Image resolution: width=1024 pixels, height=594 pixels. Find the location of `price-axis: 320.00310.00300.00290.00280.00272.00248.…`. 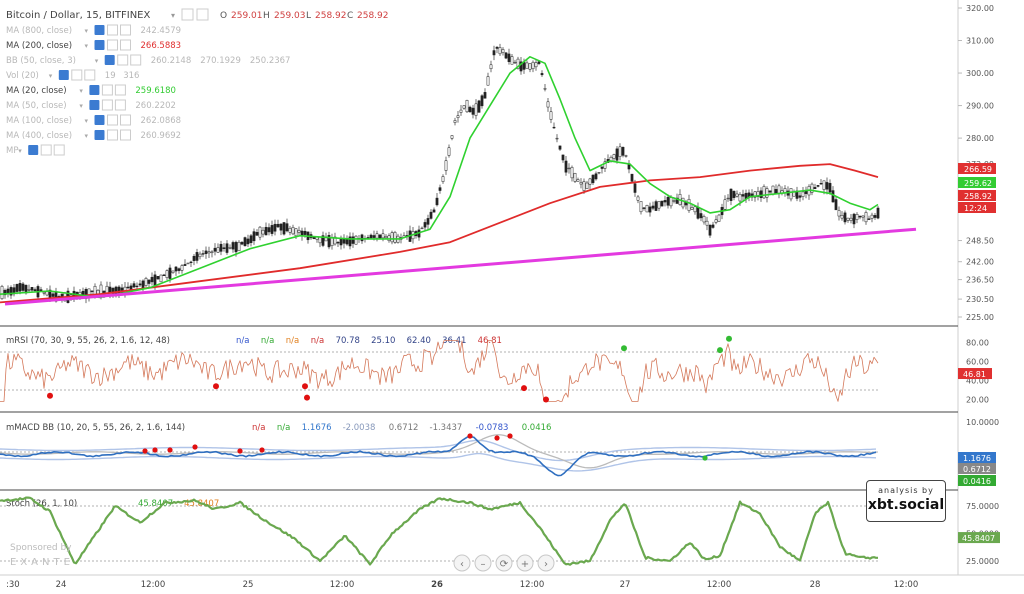

price-axis: 320.00310.00300.00290.00280.00272.00248.… is located at coordinates (977, 163).